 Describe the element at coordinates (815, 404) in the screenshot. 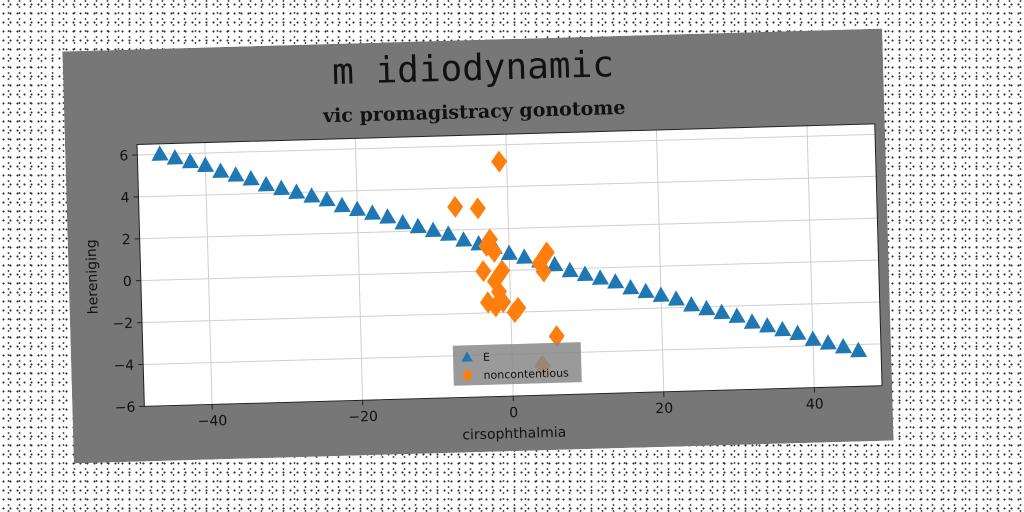

I see `x-tick-label: 40` at that location.